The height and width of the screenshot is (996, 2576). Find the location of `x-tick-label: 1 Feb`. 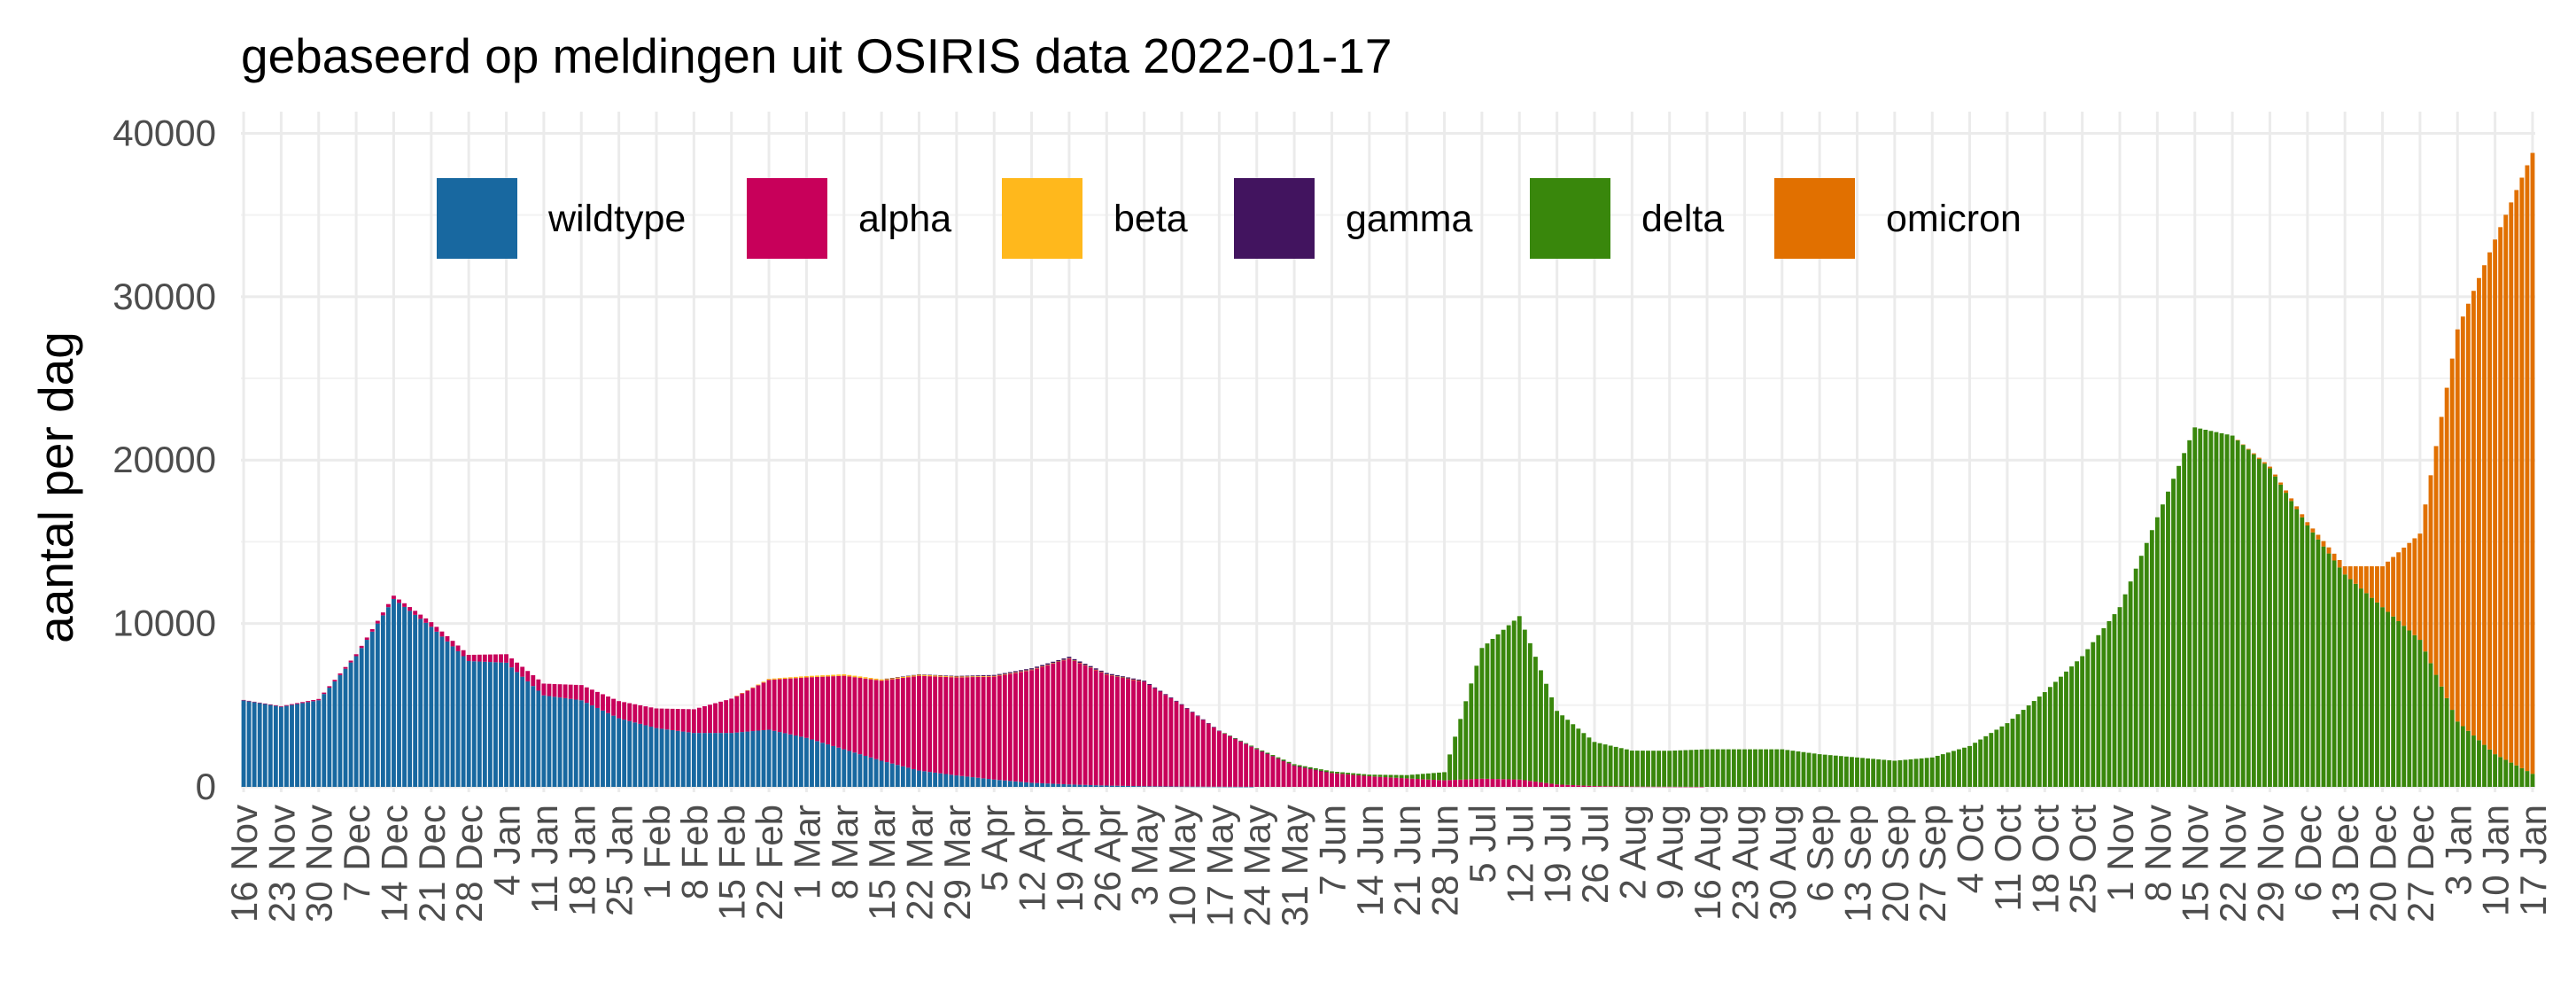

x-tick-label: 1 Feb is located at coordinates (657, 852).